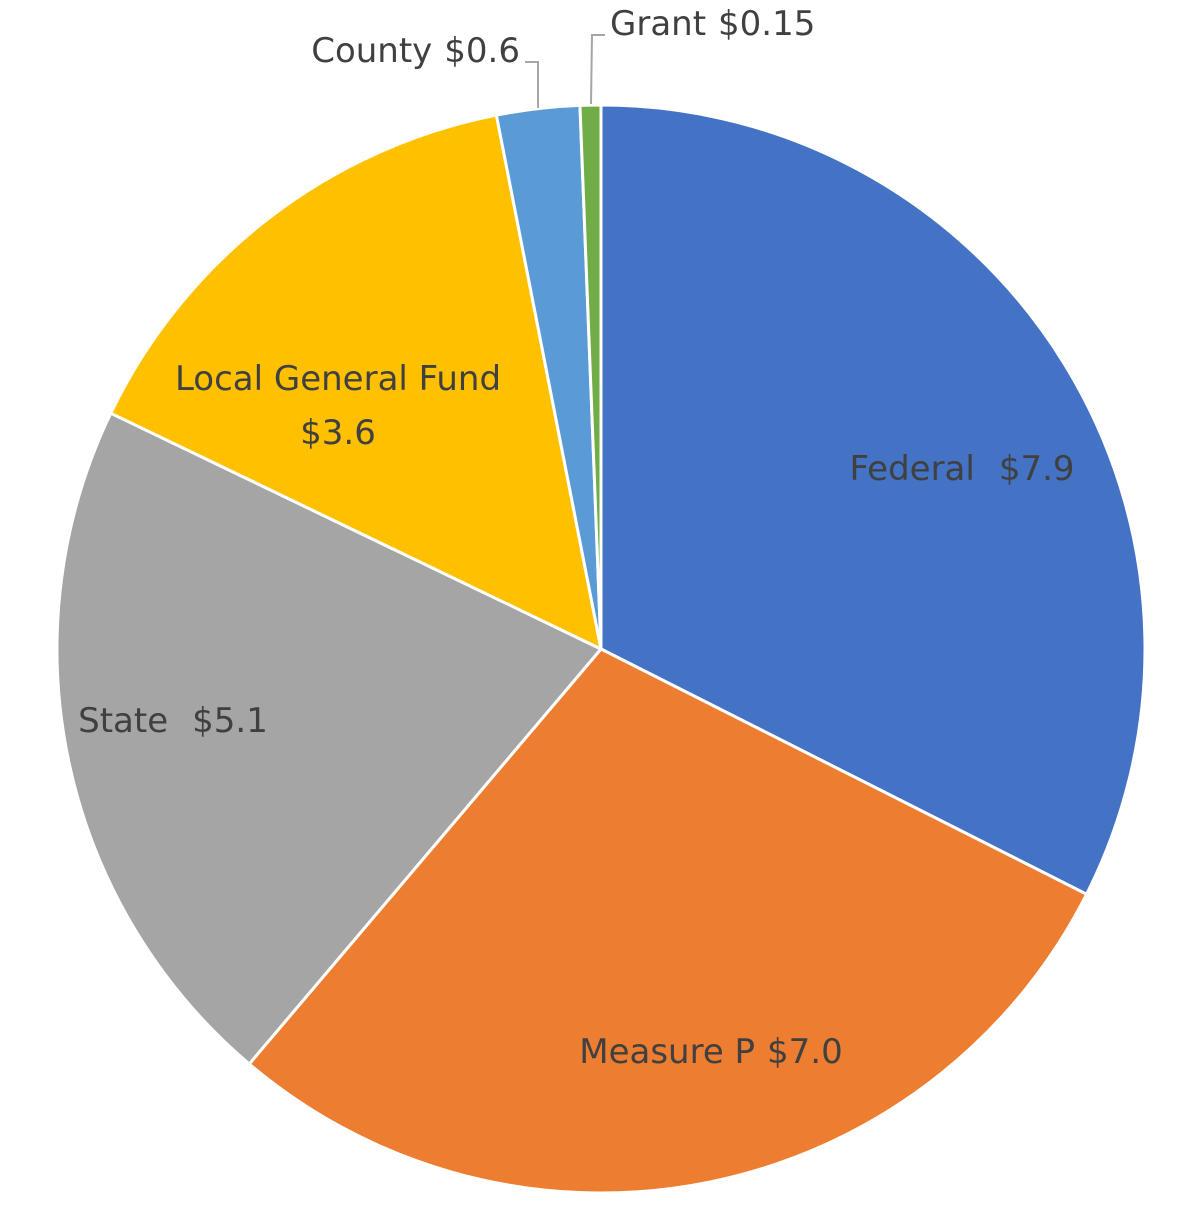 The width and height of the screenshot is (1200, 1211). Describe the element at coordinates (658, 24) in the screenshot. I see `category-label: Grant` at that location.